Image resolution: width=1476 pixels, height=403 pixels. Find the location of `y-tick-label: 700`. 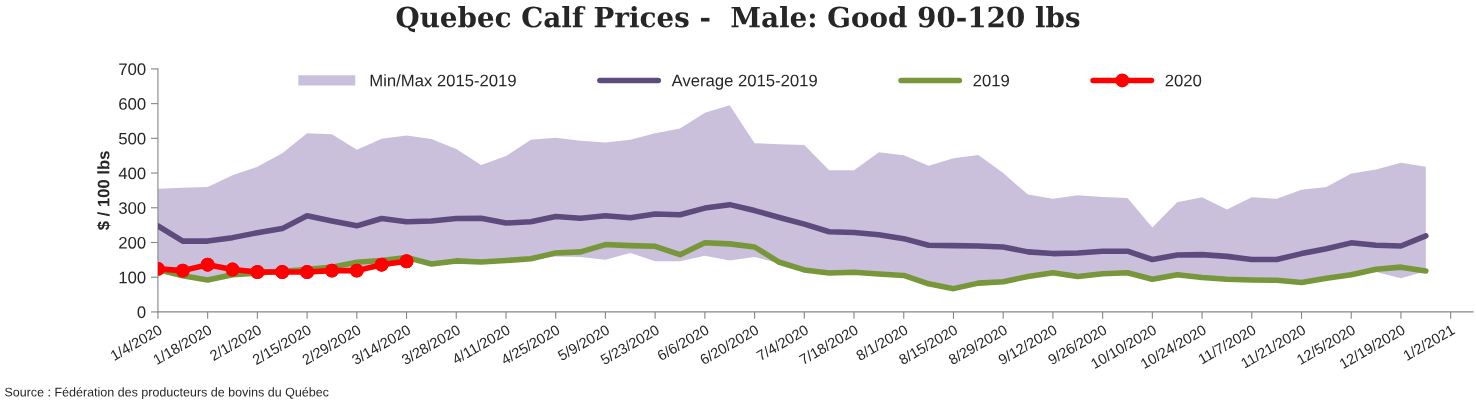

y-tick-label: 700 is located at coordinates (132, 69).